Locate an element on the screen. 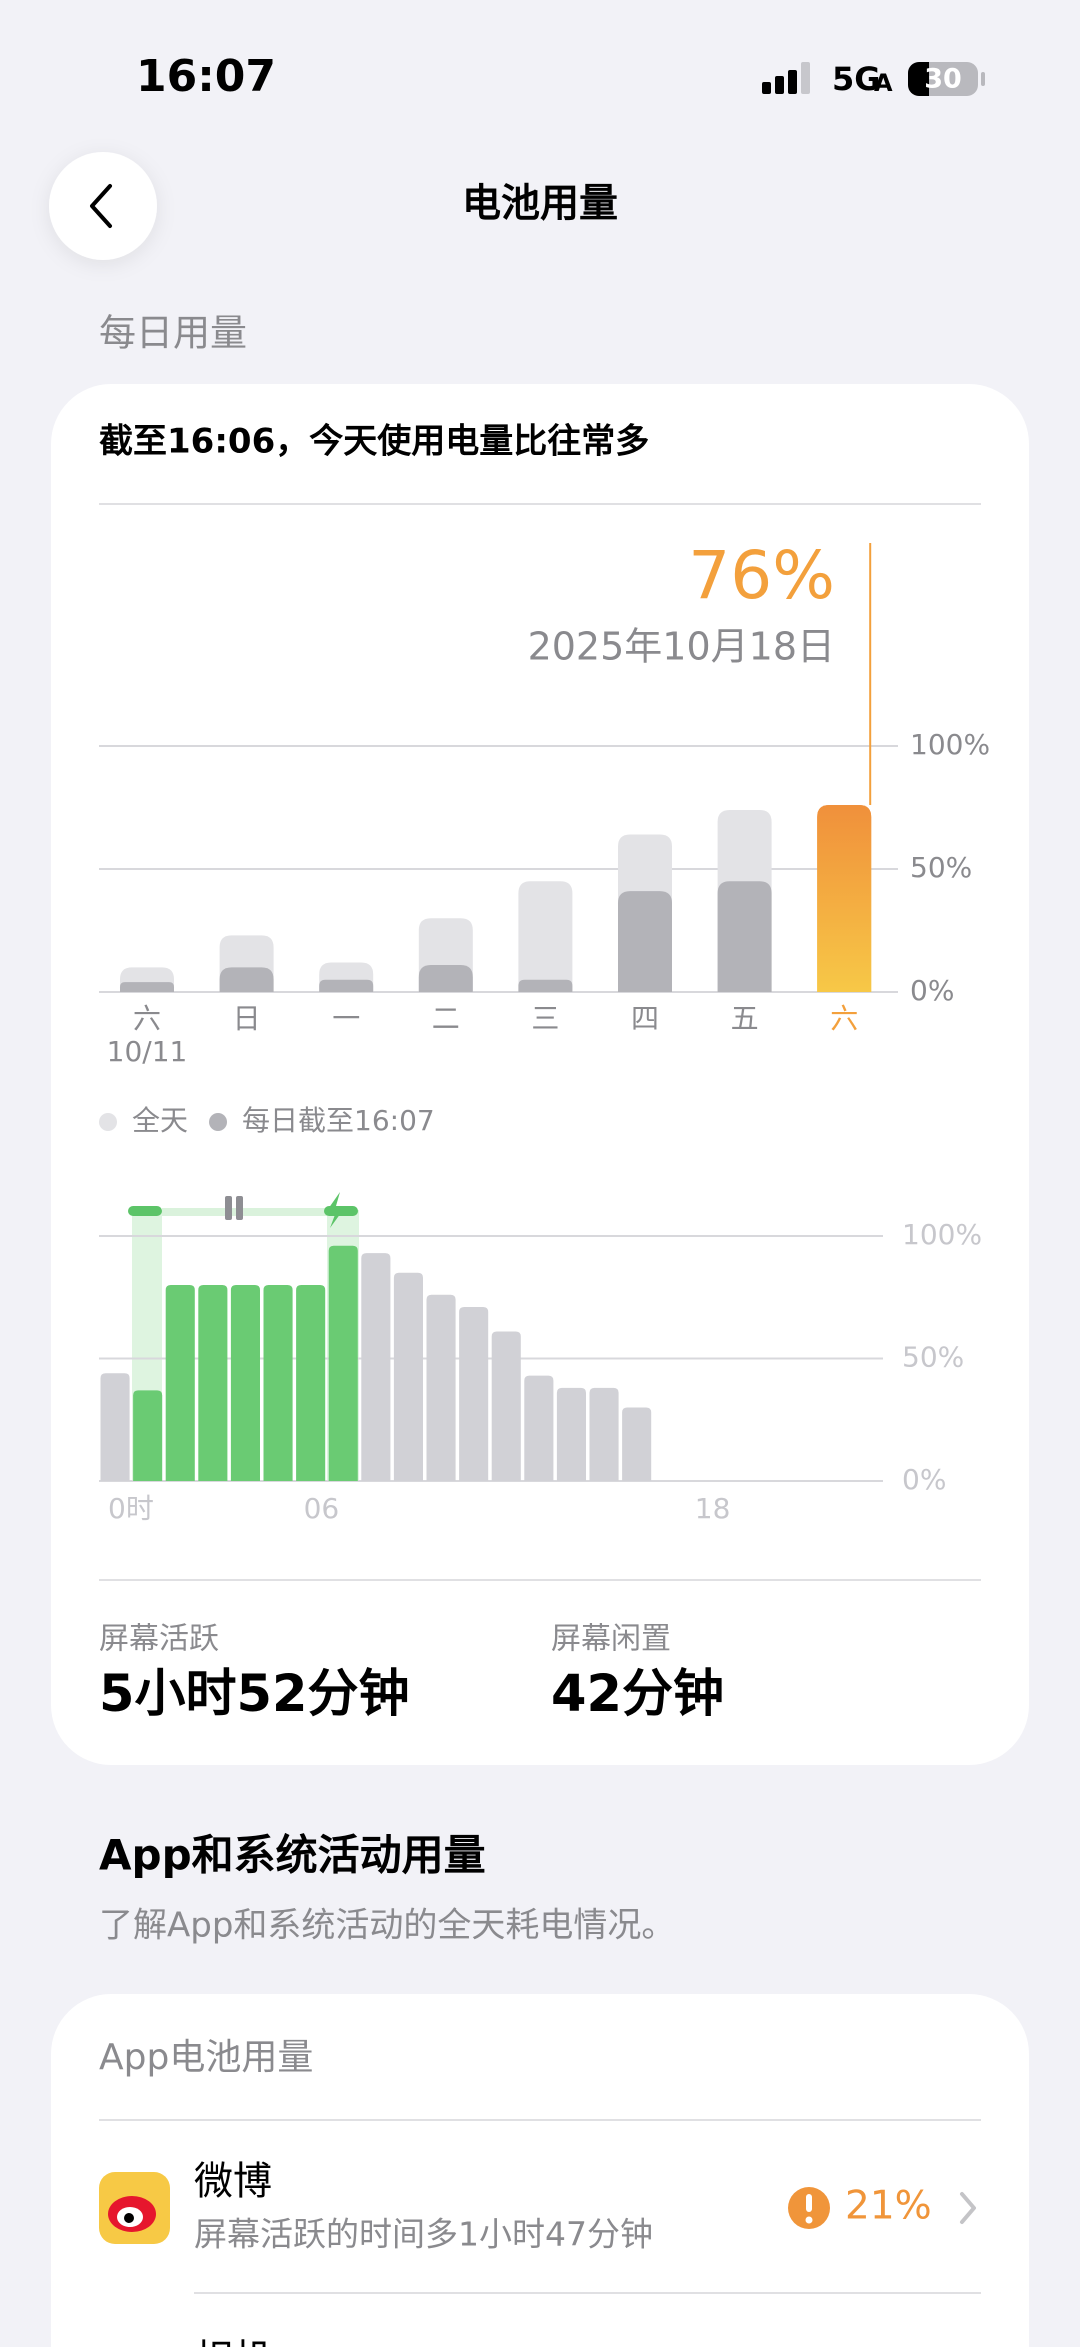 This screenshot has height=2347, width=1080. card-title: App电池用量 is located at coordinates (206, 2057).